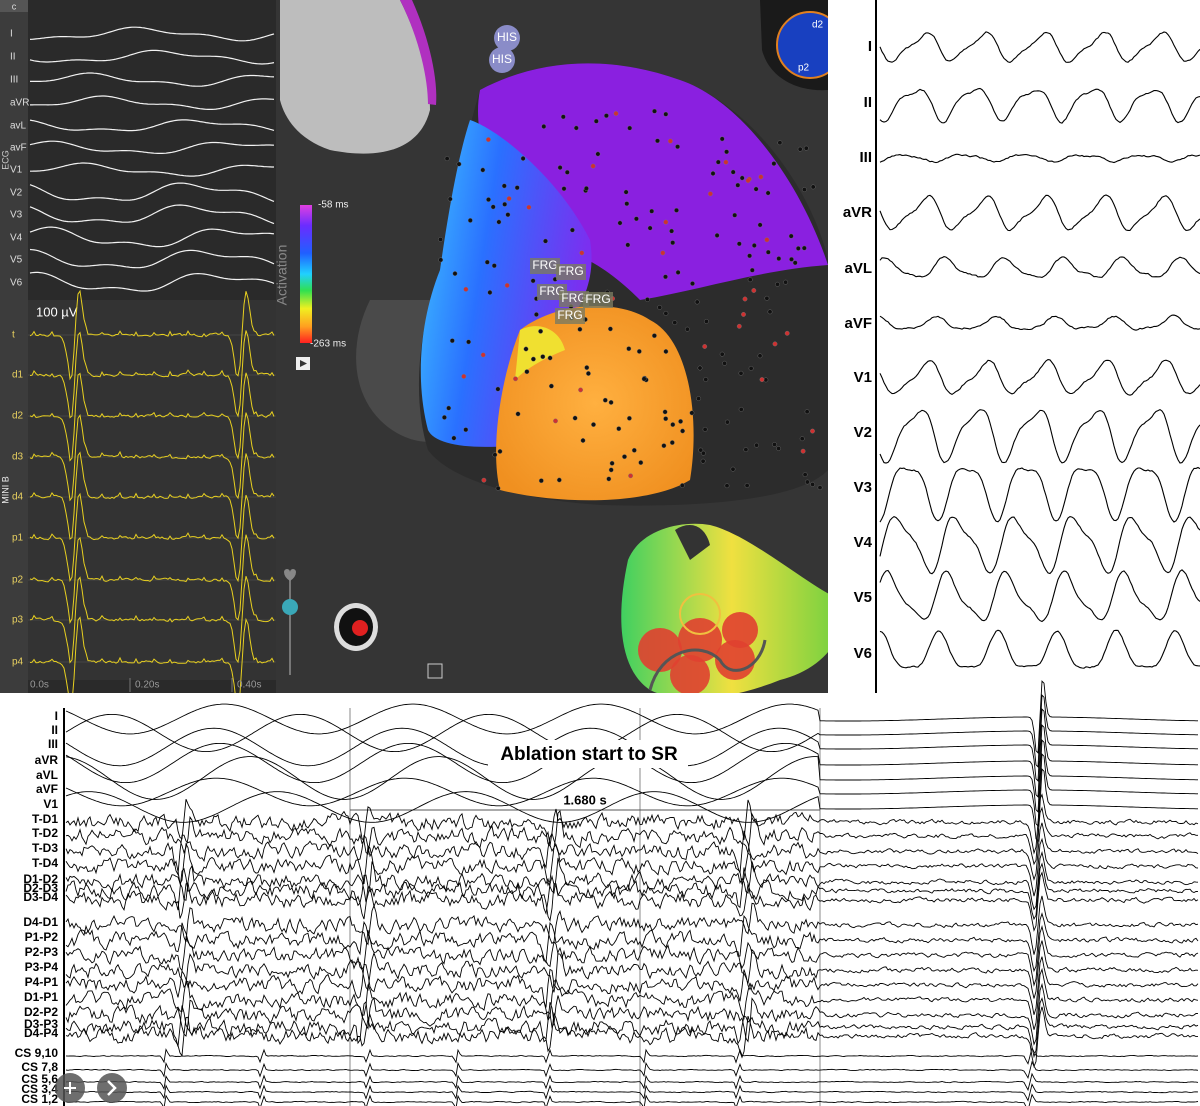  I want to click on panel-tab, so click(14, 6).